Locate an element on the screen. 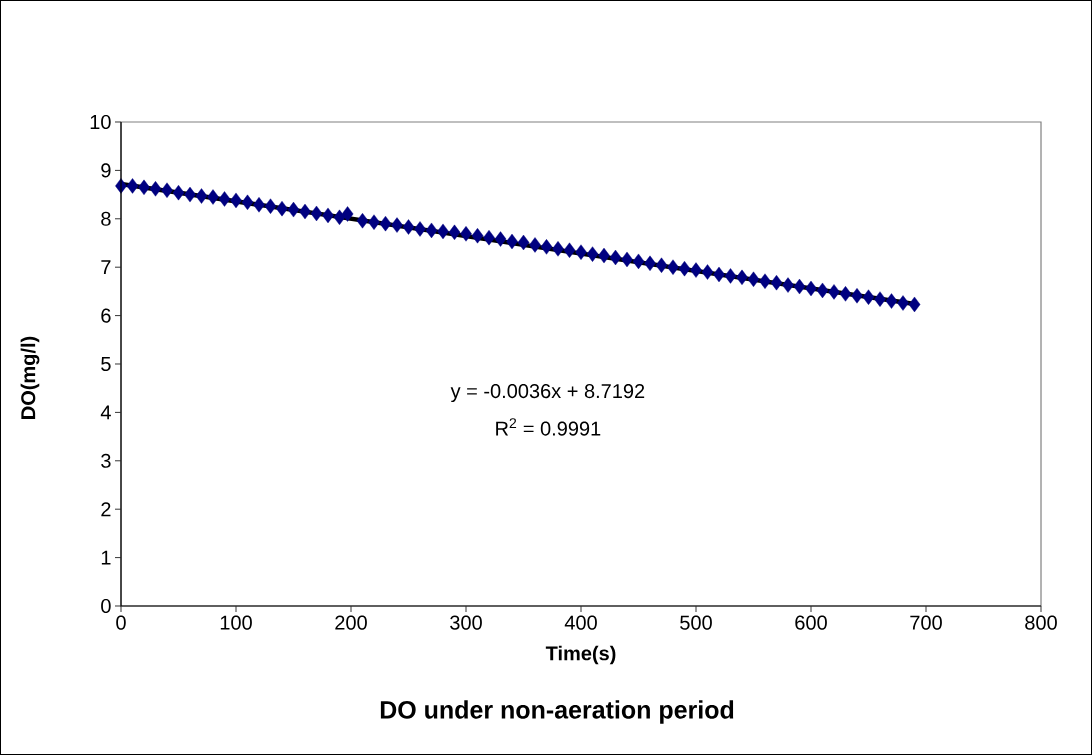 The image size is (1092, 755). x-tick-label: 300 is located at coordinates (466, 622).